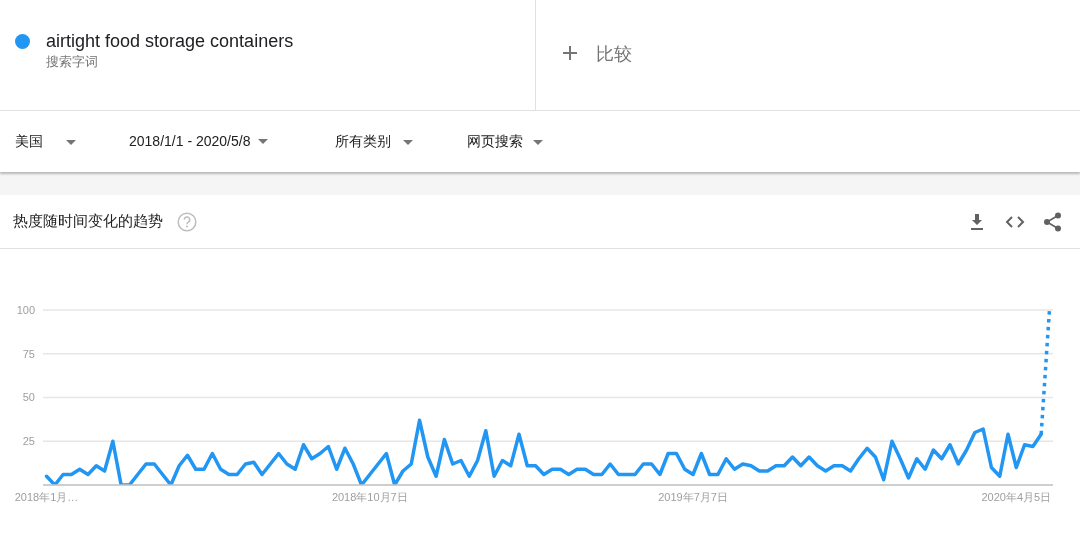 The width and height of the screenshot is (1080, 535). What do you see at coordinates (363, 142) in the screenshot?
I see `text: 所有类别` at bounding box center [363, 142].